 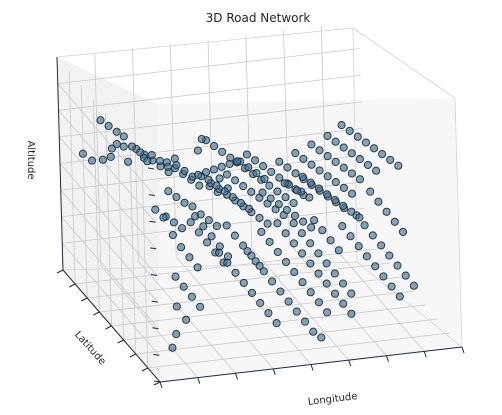 What do you see at coordinates (409, 304) in the screenshot?
I see `floor-right-edge` at bounding box center [409, 304].